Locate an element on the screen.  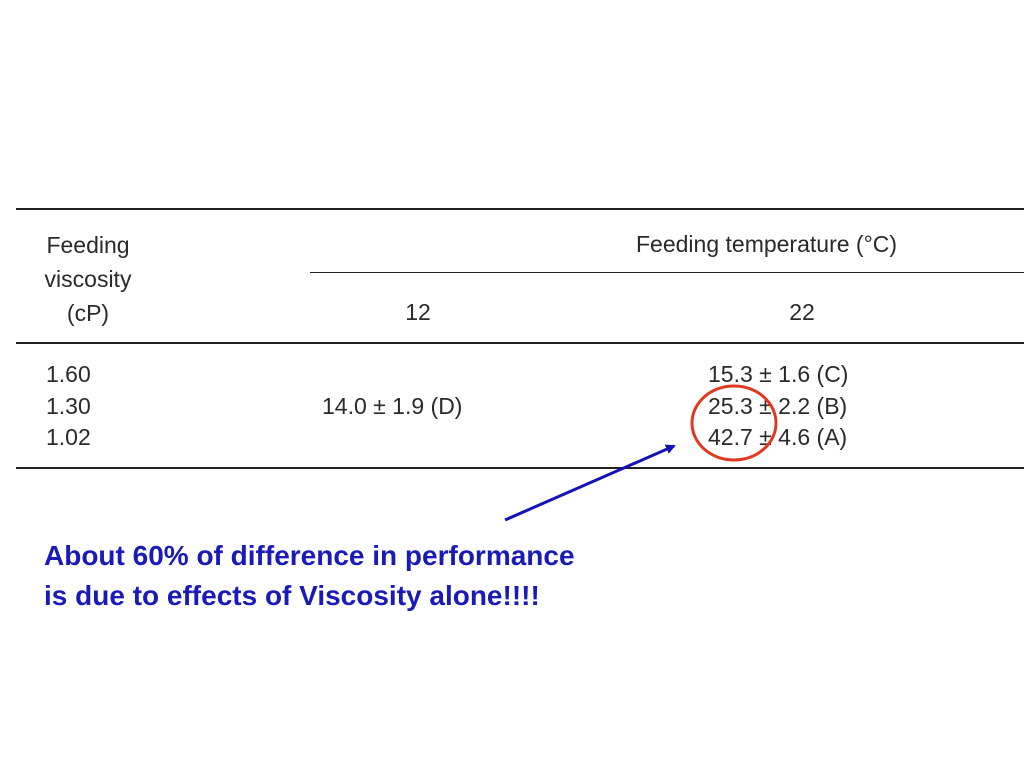
row-header-label: Feeding viscosity (cP) is located at coordinates (88, 279).